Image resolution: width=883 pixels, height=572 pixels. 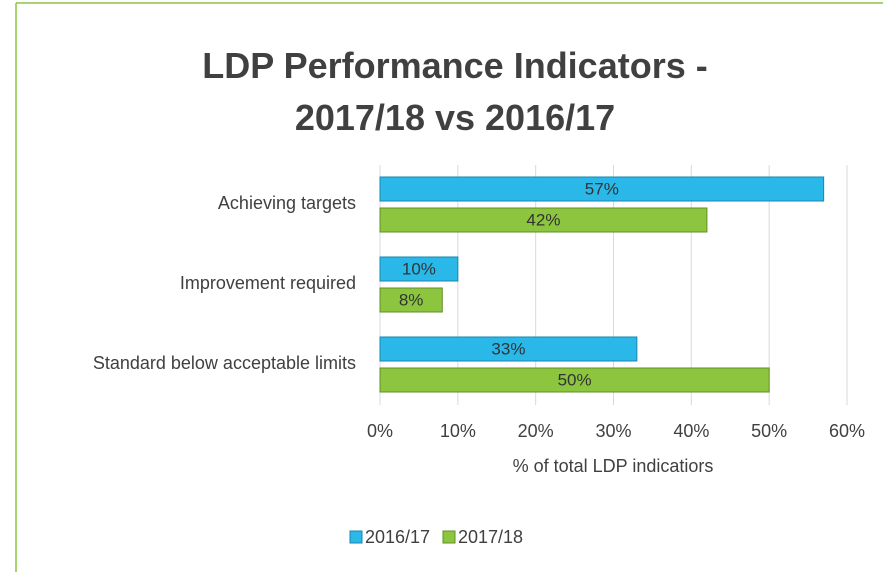 What do you see at coordinates (847, 431) in the screenshot?
I see `x-tick-label: 60%` at bounding box center [847, 431].